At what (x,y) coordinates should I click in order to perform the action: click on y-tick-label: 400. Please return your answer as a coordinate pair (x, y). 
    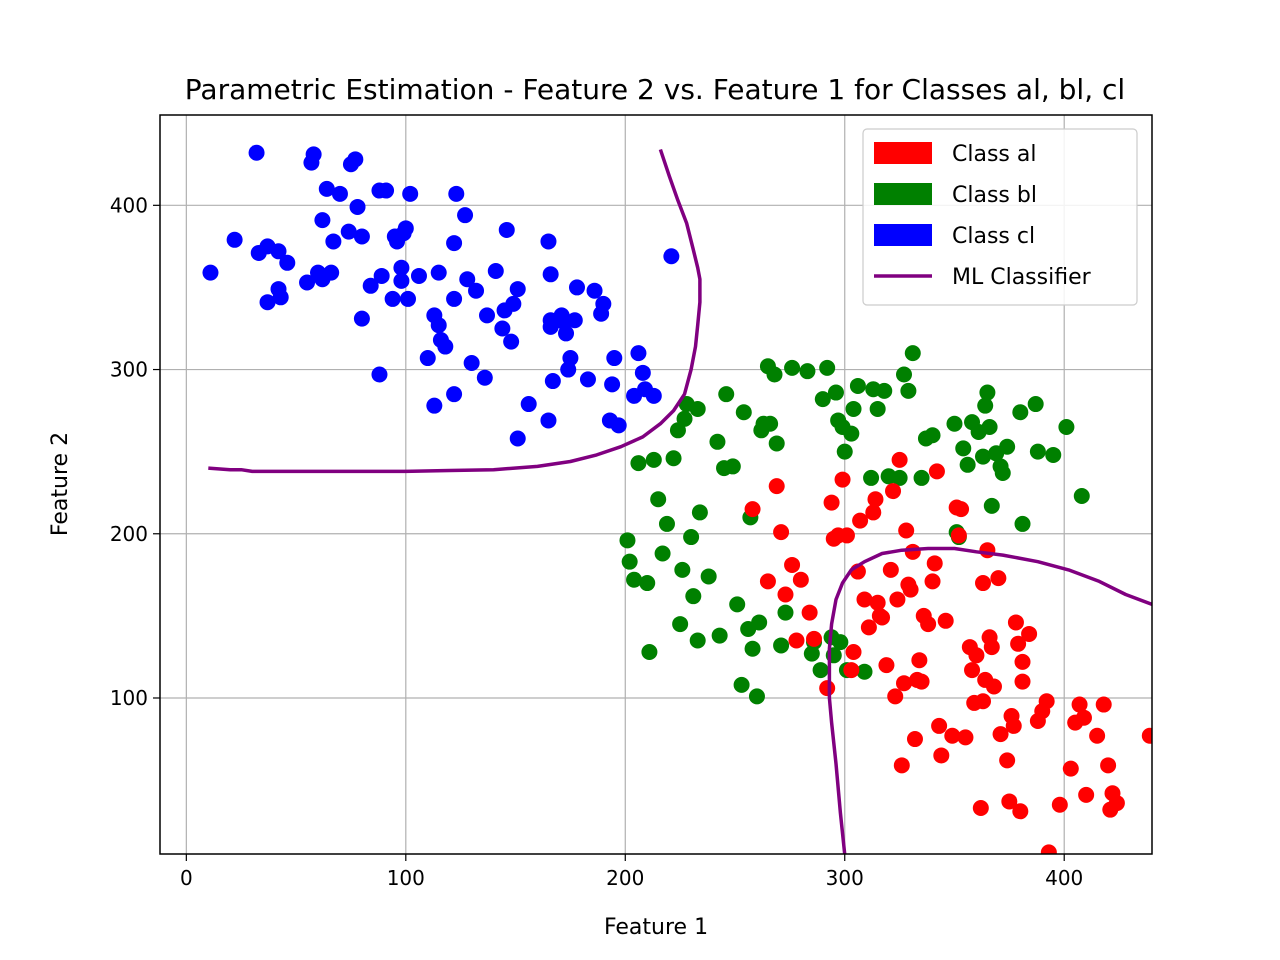
    Looking at the image, I should click on (129, 205).